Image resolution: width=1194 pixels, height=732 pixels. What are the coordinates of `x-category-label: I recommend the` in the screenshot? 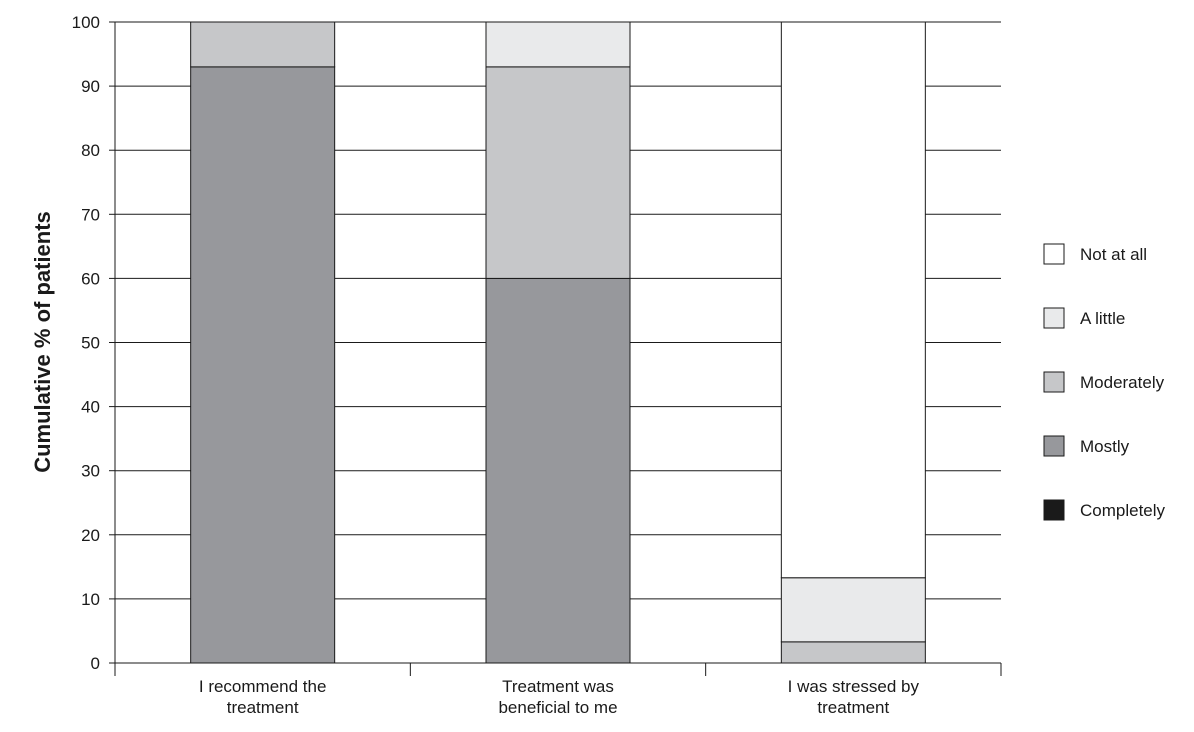 It's located at (263, 686).